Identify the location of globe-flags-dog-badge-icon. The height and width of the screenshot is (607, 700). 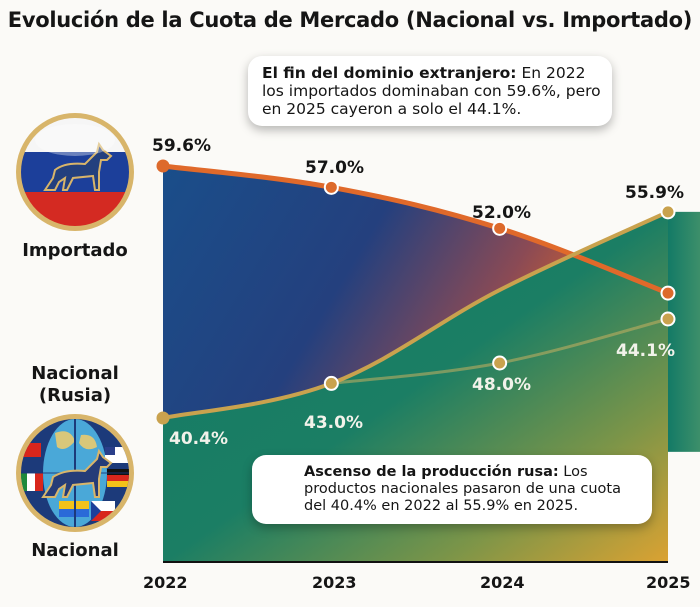
(75, 473).